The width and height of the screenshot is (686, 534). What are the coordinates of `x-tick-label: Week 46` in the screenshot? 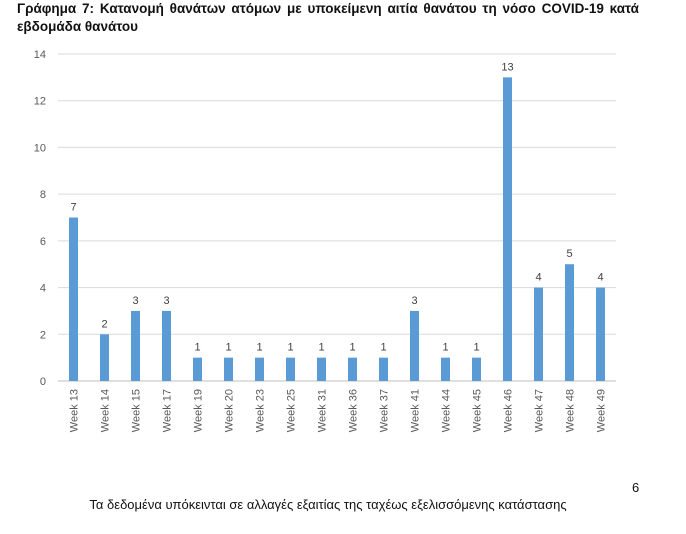 It's located at (509, 410).